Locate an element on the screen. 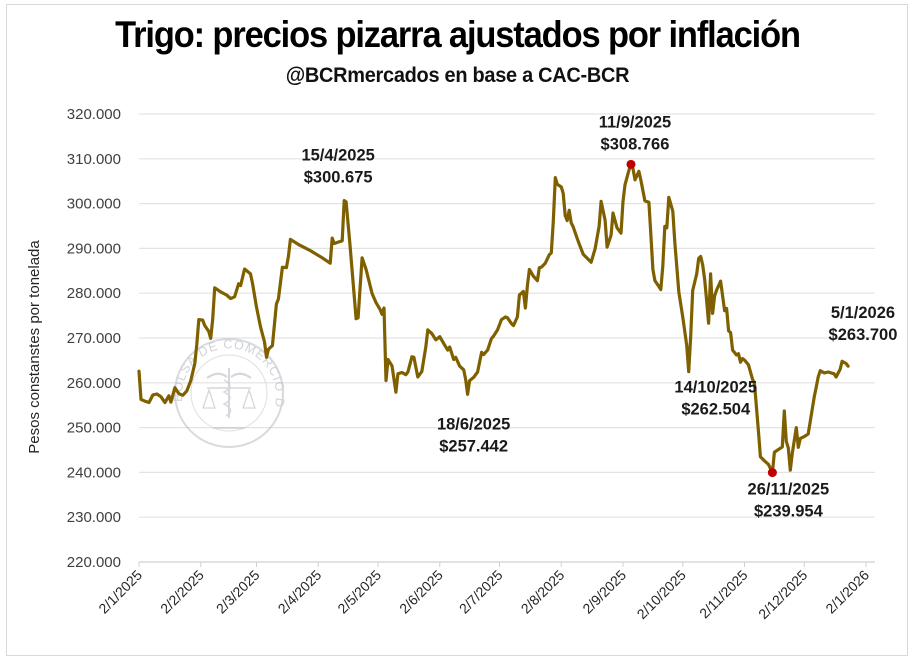 The image size is (915, 662). x-tick-label: 2/12/2025 is located at coordinates (783, 595).